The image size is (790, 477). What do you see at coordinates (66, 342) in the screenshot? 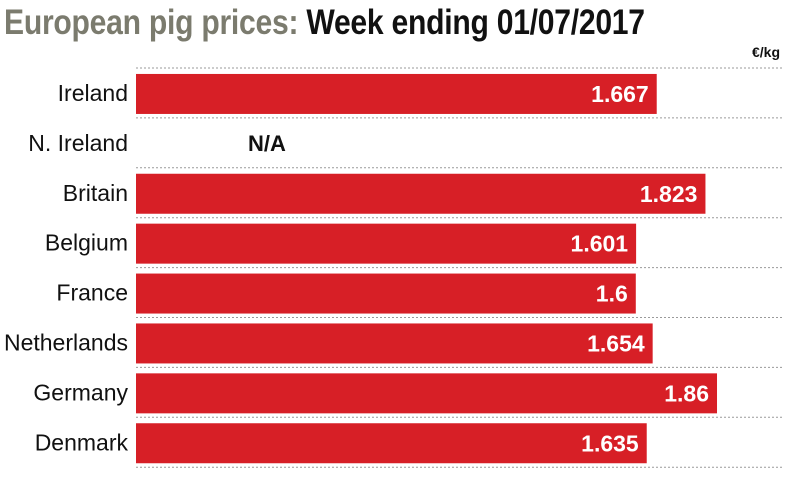
I see `category-label: Netherlands` at bounding box center [66, 342].